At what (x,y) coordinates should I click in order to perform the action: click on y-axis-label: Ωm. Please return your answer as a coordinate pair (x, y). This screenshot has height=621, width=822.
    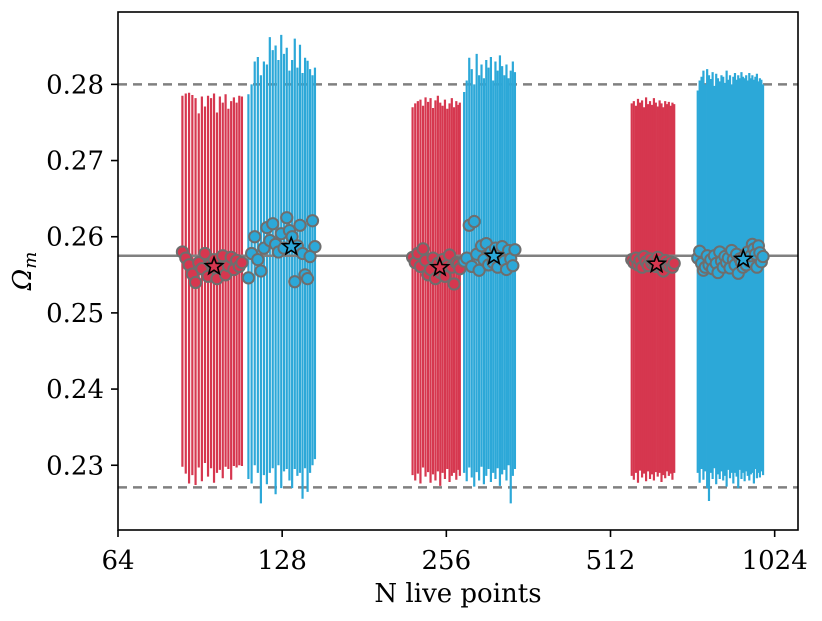
    Looking at the image, I should click on (24, 272).